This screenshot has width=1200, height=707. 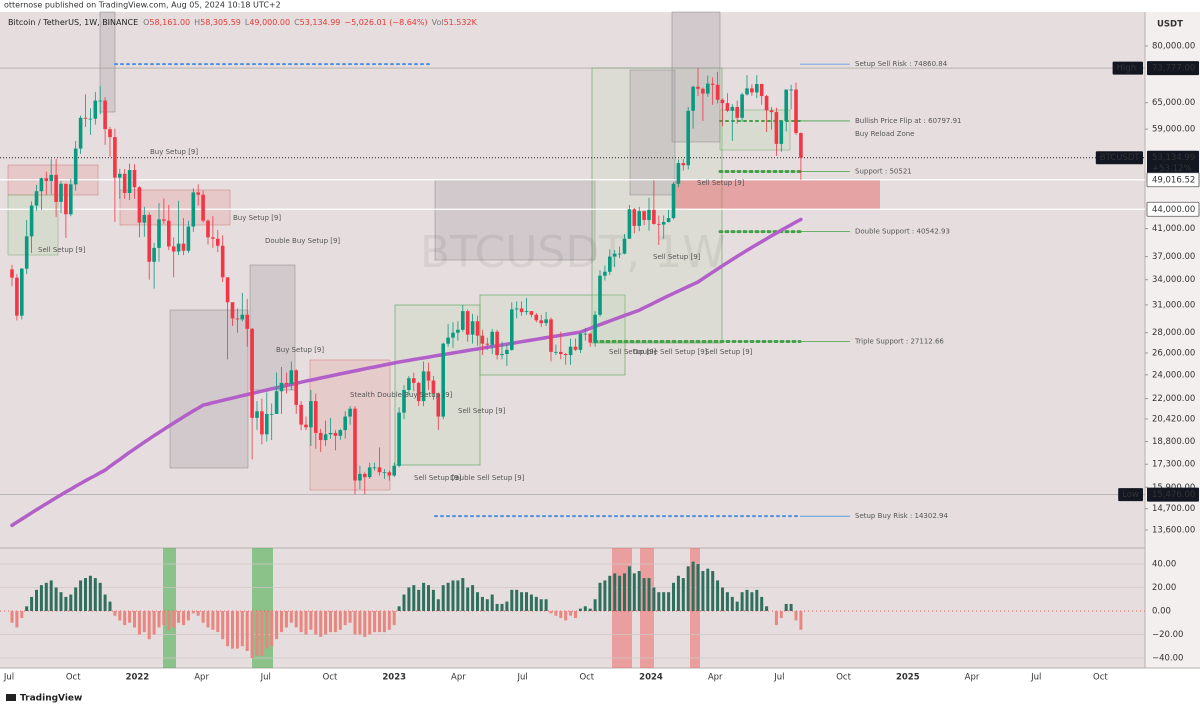 What do you see at coordinates (651, 678) in the screenshot?
I see `x-tick-label: 2024` at bounding box center [651, 678].